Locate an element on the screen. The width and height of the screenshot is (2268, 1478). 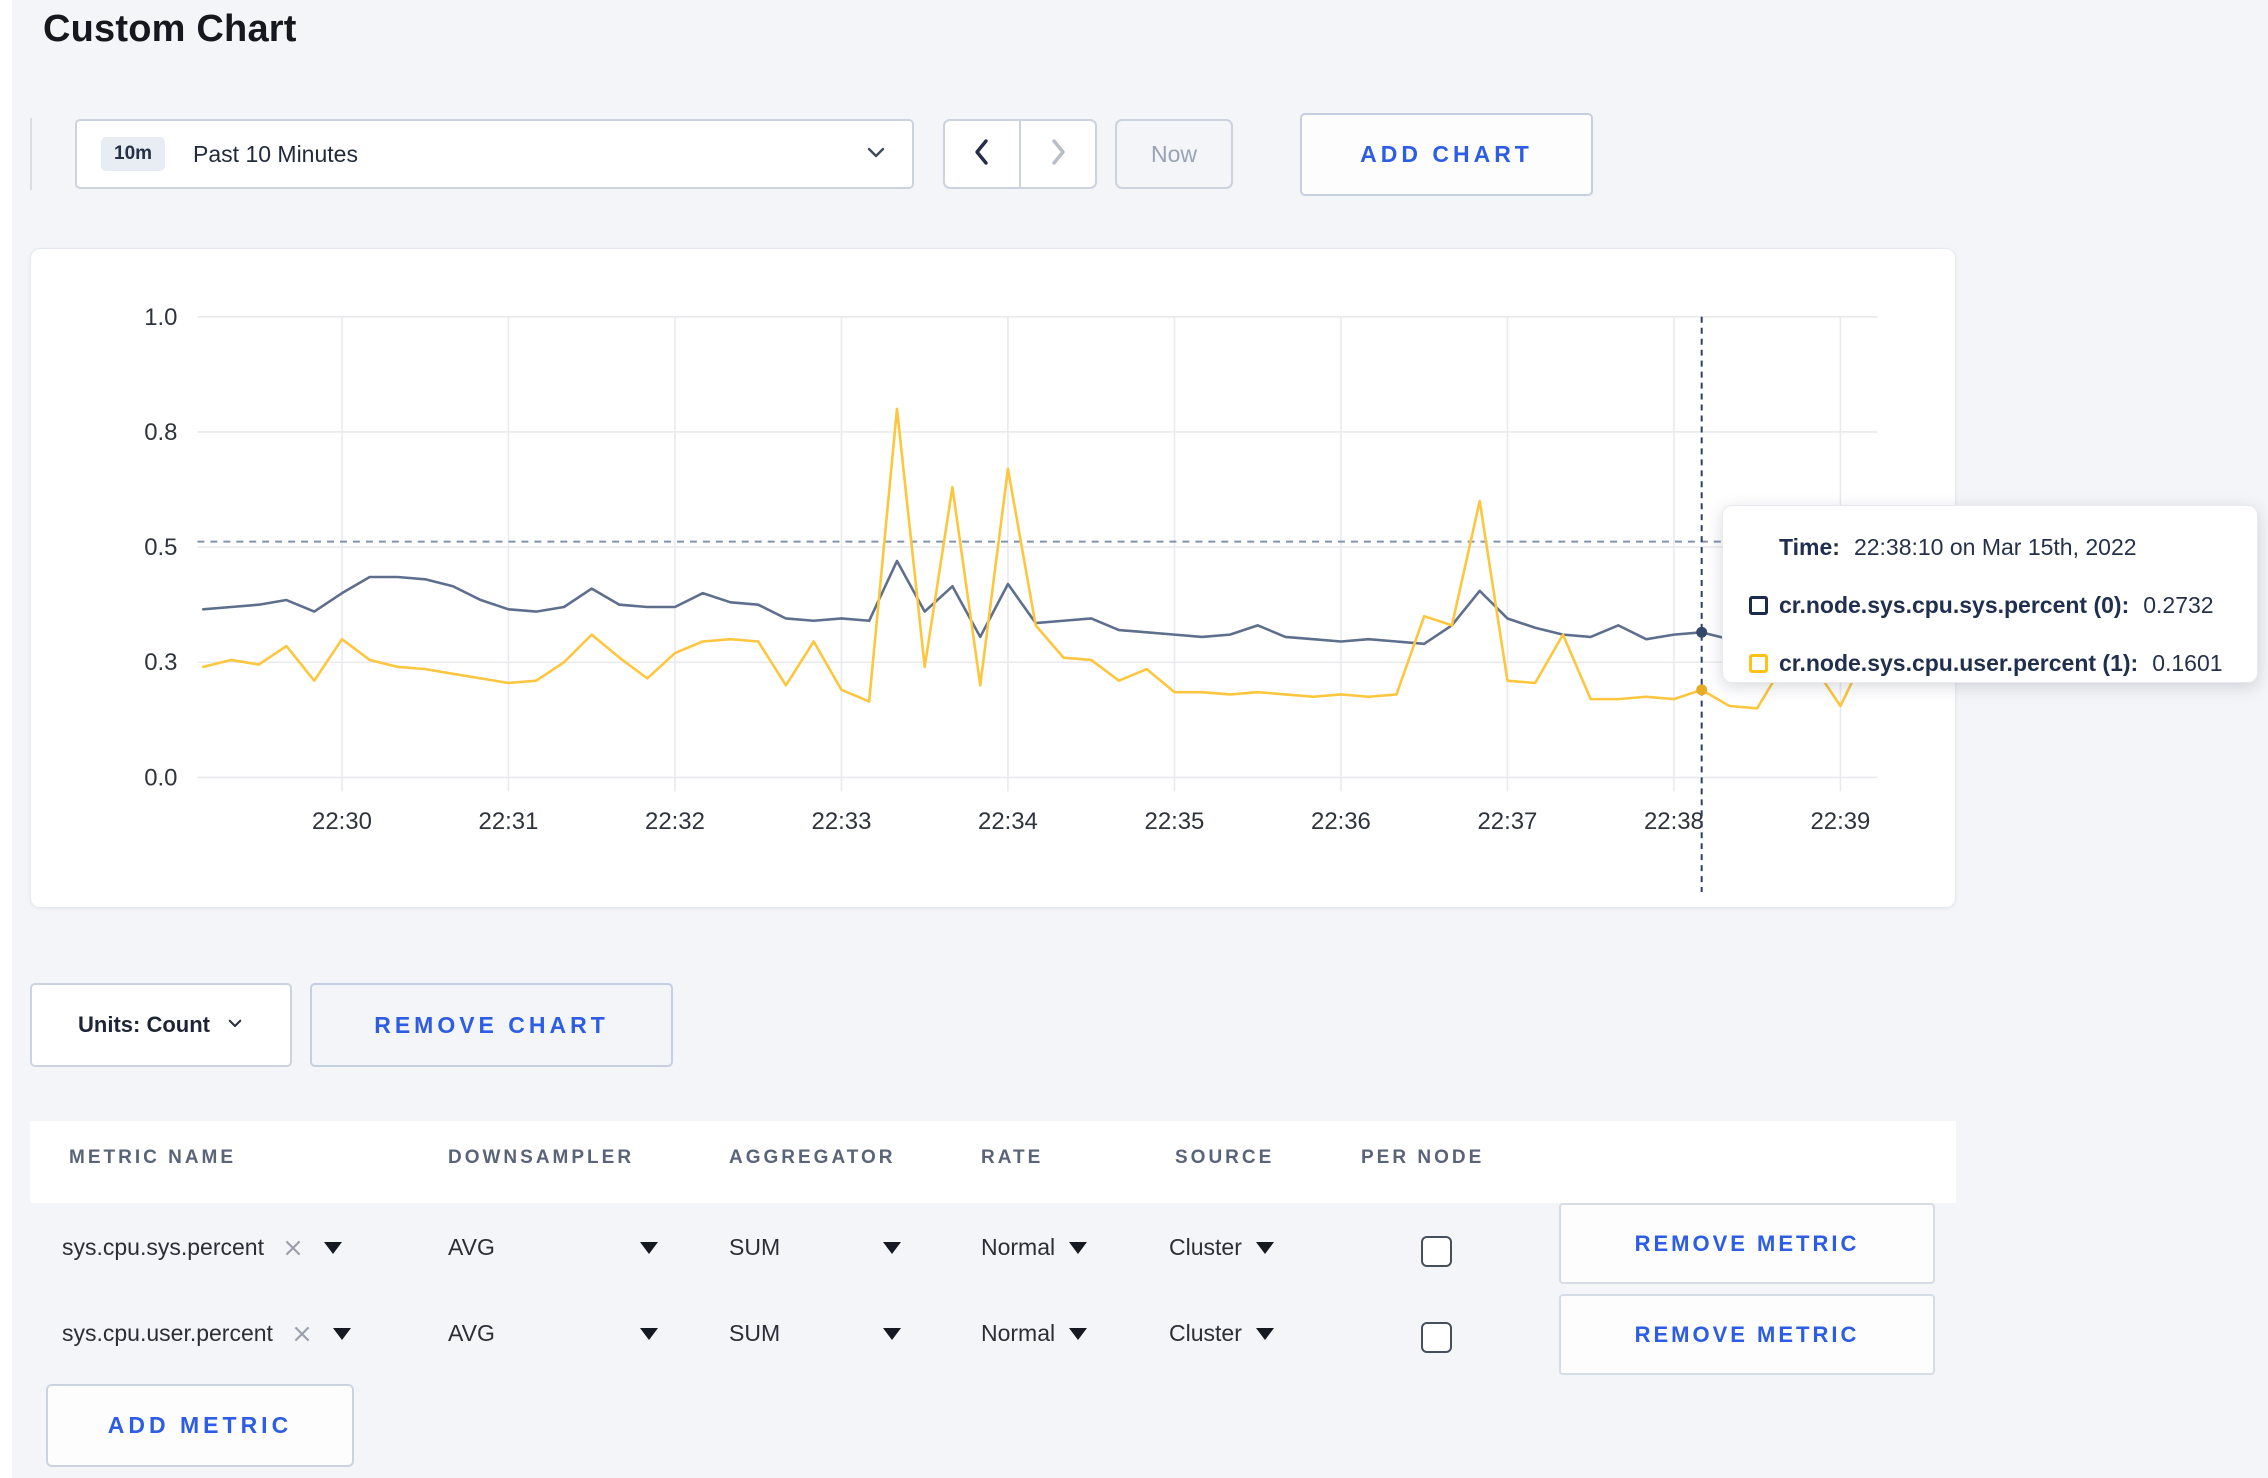
toolbar-divider is located at coordinates (31, 154).